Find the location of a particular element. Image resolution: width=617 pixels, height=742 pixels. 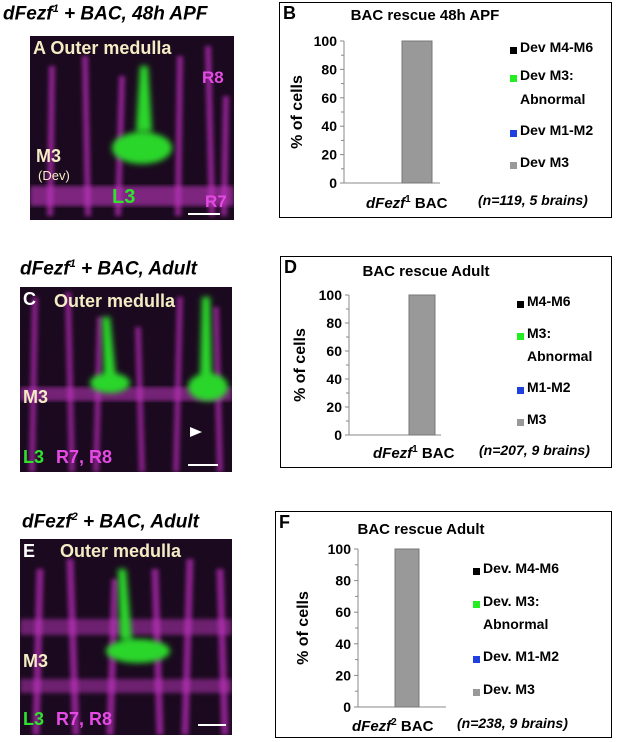

micrograph-e-image is located at coordinates (126, 646).